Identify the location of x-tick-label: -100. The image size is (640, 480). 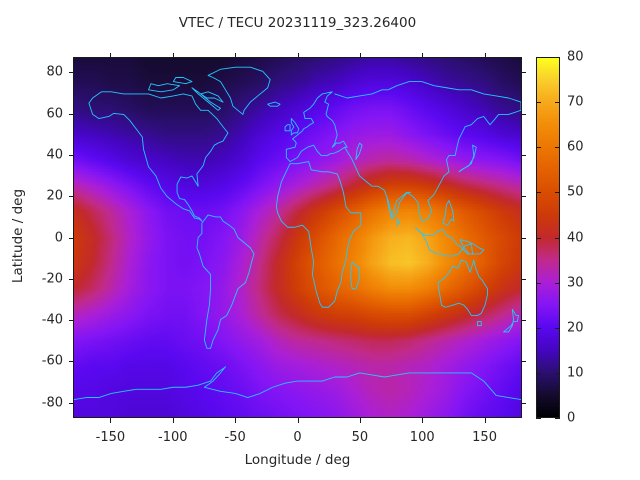
(173, 437).